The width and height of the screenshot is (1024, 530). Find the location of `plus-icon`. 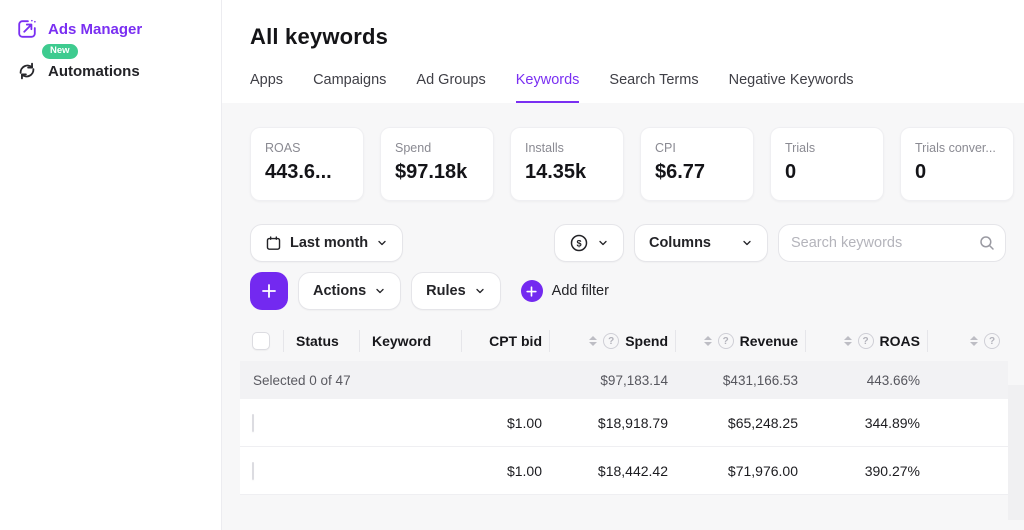

plus-icon is located at coordinates (269, 291).